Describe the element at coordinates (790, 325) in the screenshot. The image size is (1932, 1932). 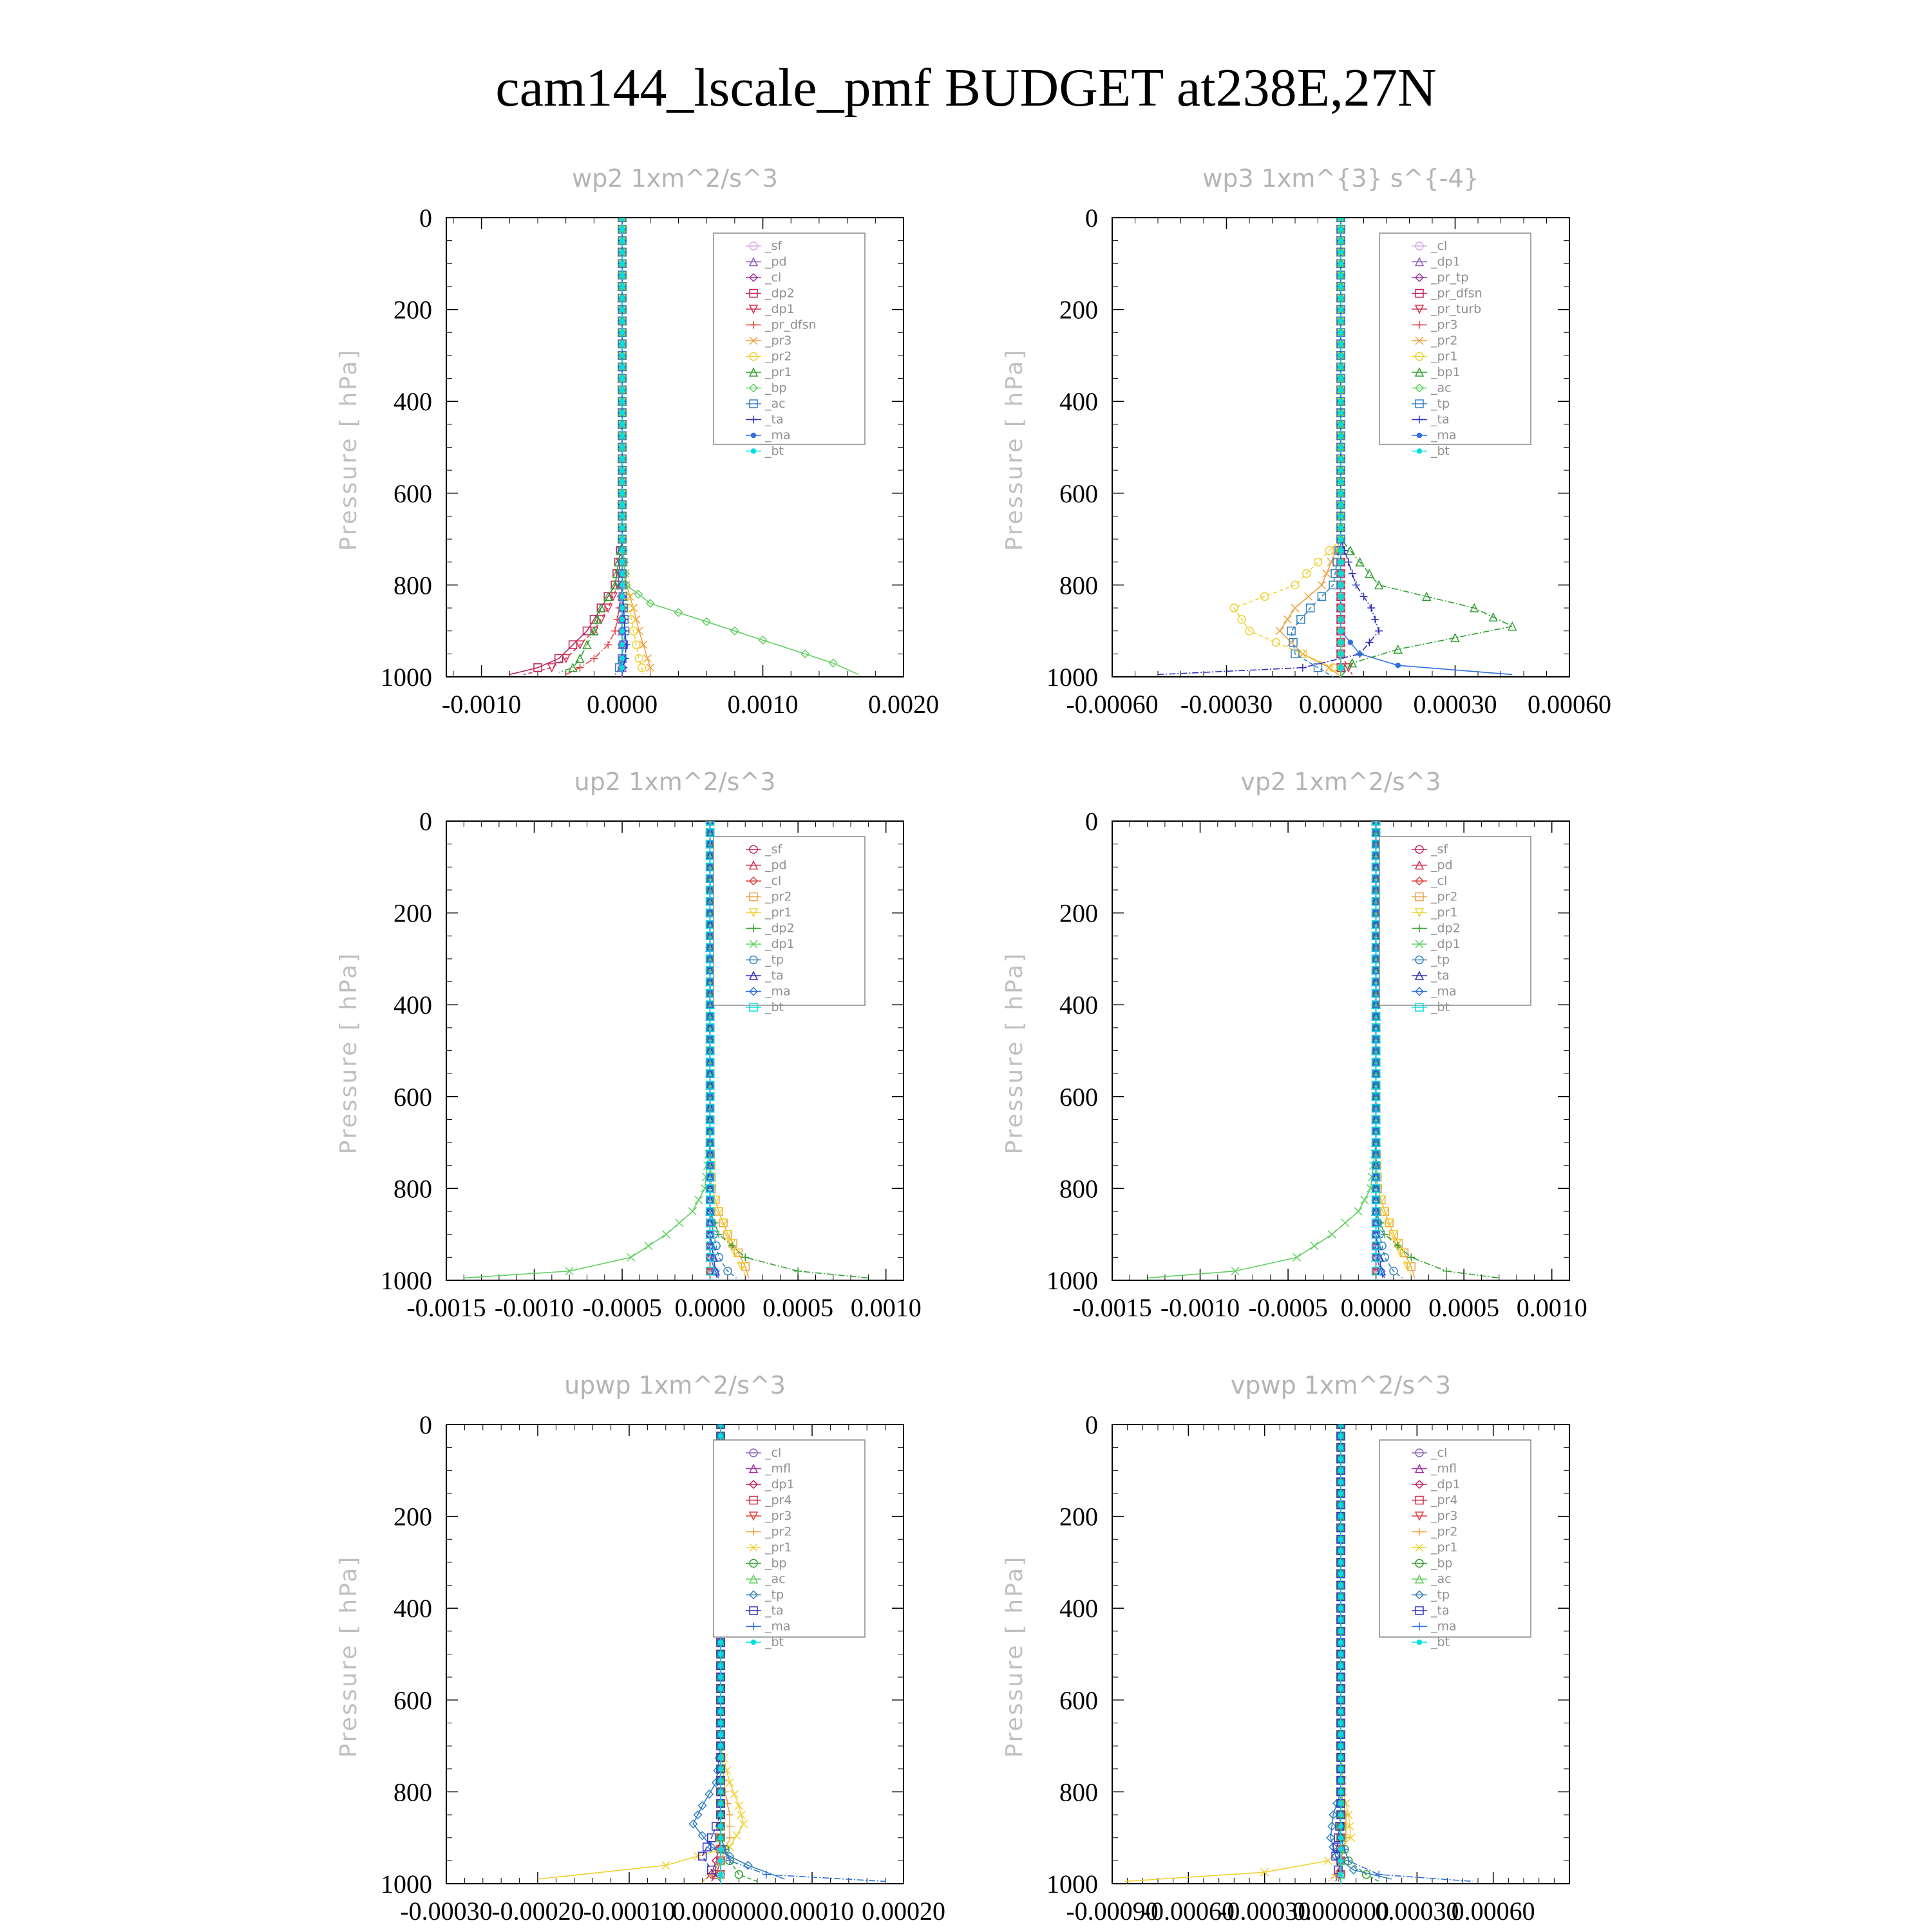
I see `legend-label: _pr_dfsn` at that location.